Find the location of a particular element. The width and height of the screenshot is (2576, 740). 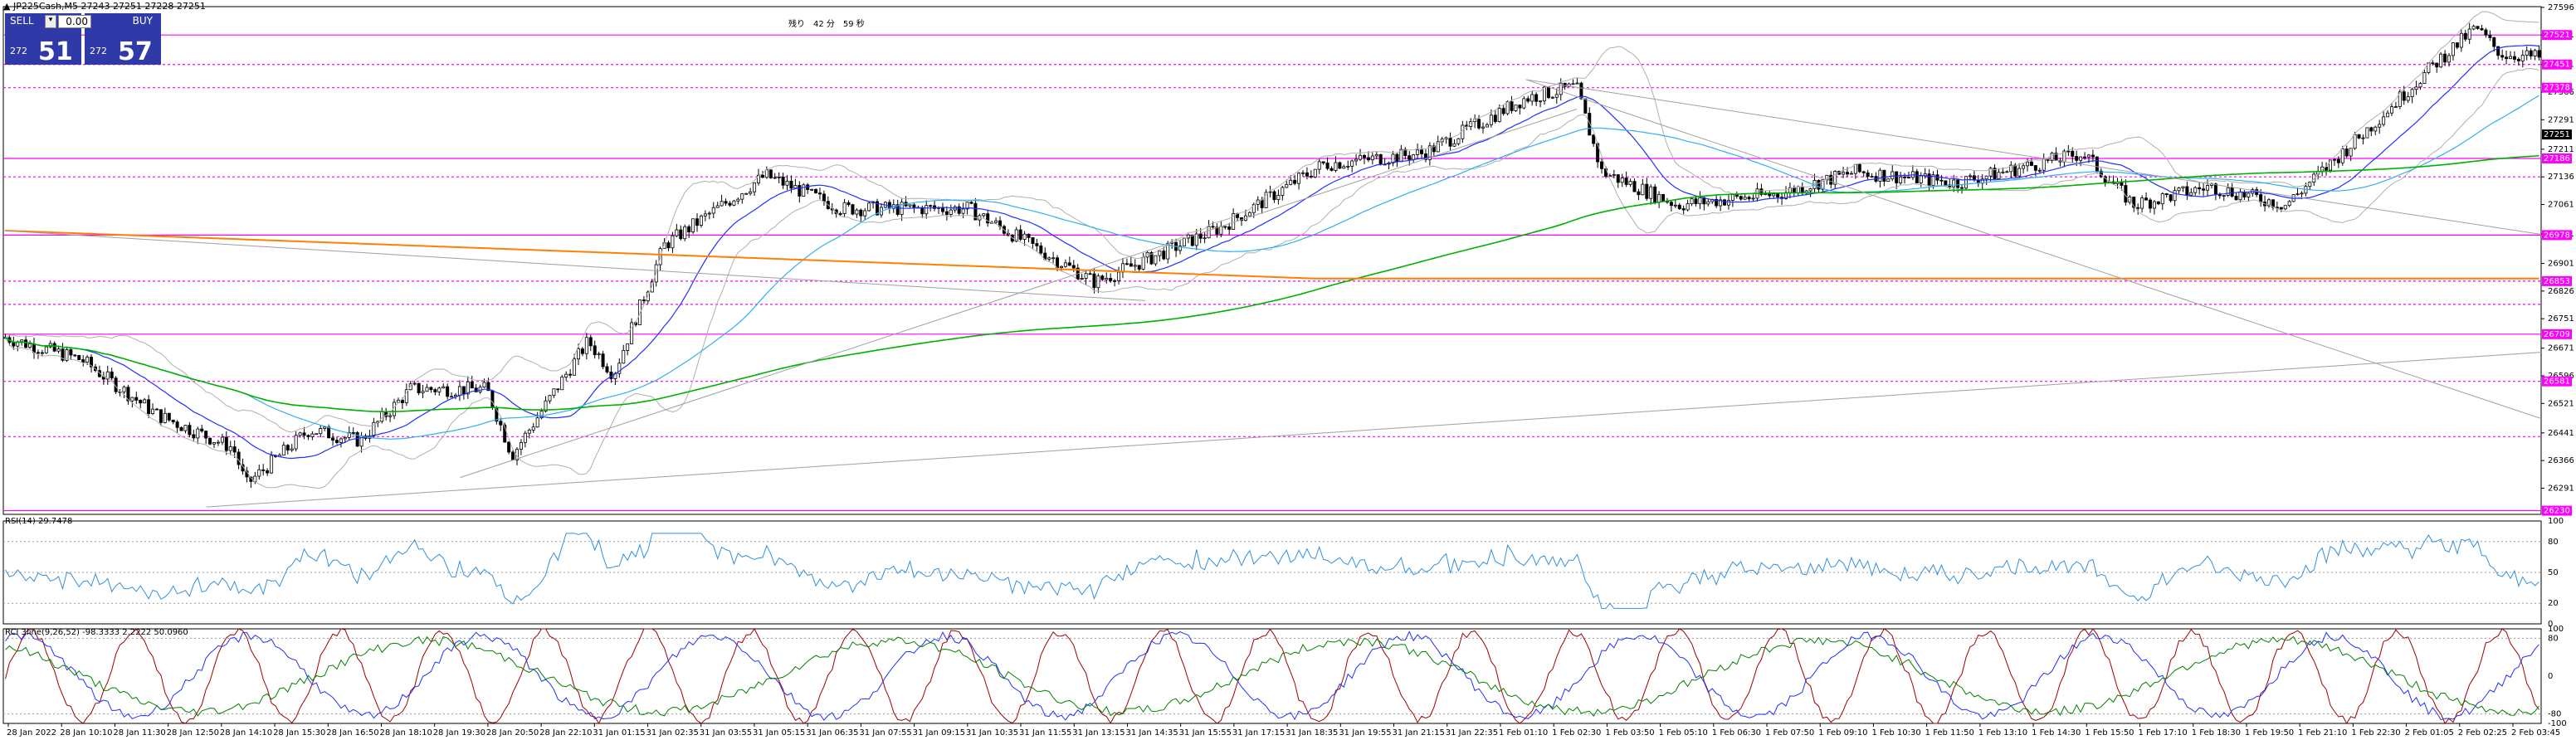

rsi-tick-label: 100 is located at coordinates (2556, 521).